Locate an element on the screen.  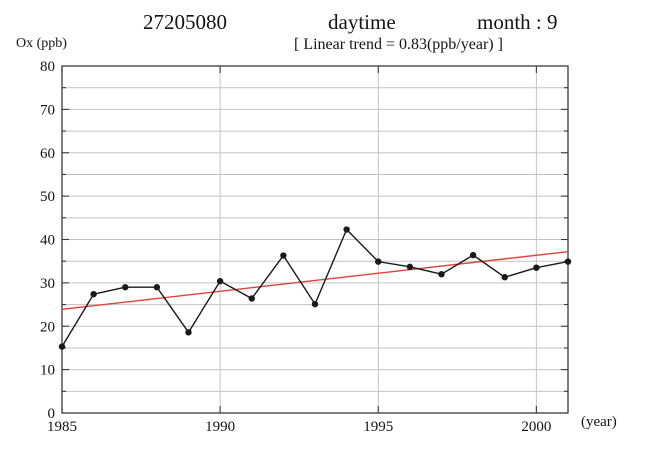
linear-trend-subtitle: [ Linear trend = 0.83(ppb/year) ] is located at coordinates (398, 44).